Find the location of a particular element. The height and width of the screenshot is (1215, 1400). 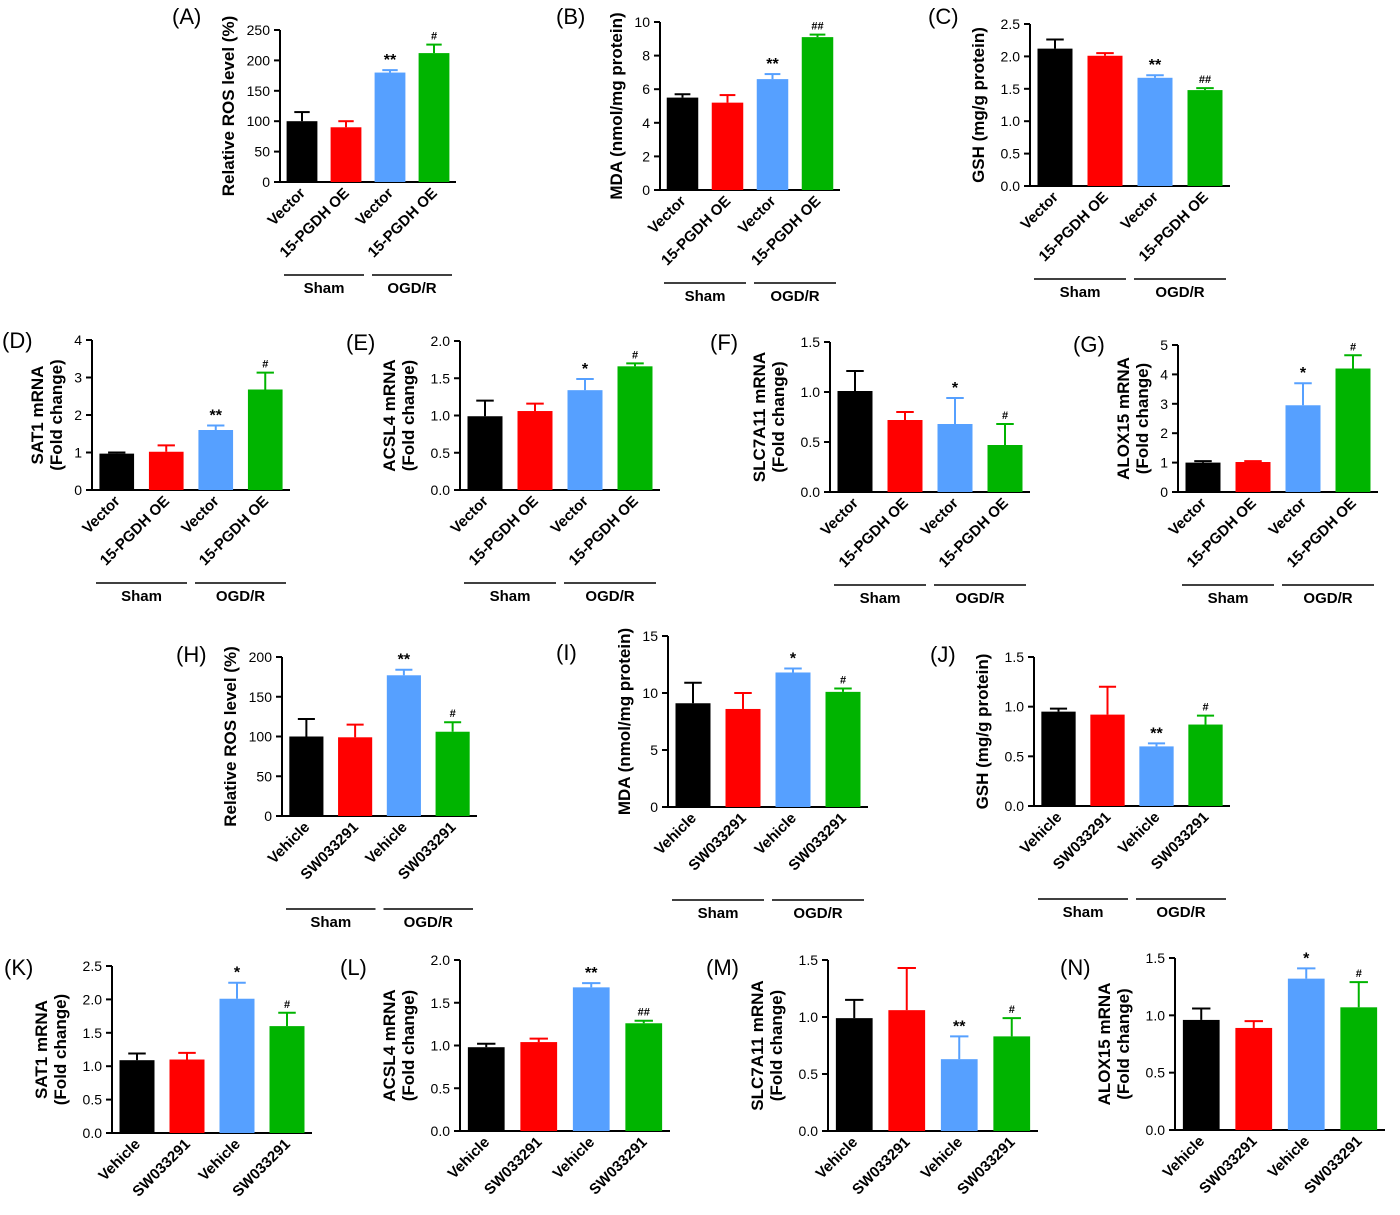

y-tick-label: 250 is located at coordinates (259, 30).